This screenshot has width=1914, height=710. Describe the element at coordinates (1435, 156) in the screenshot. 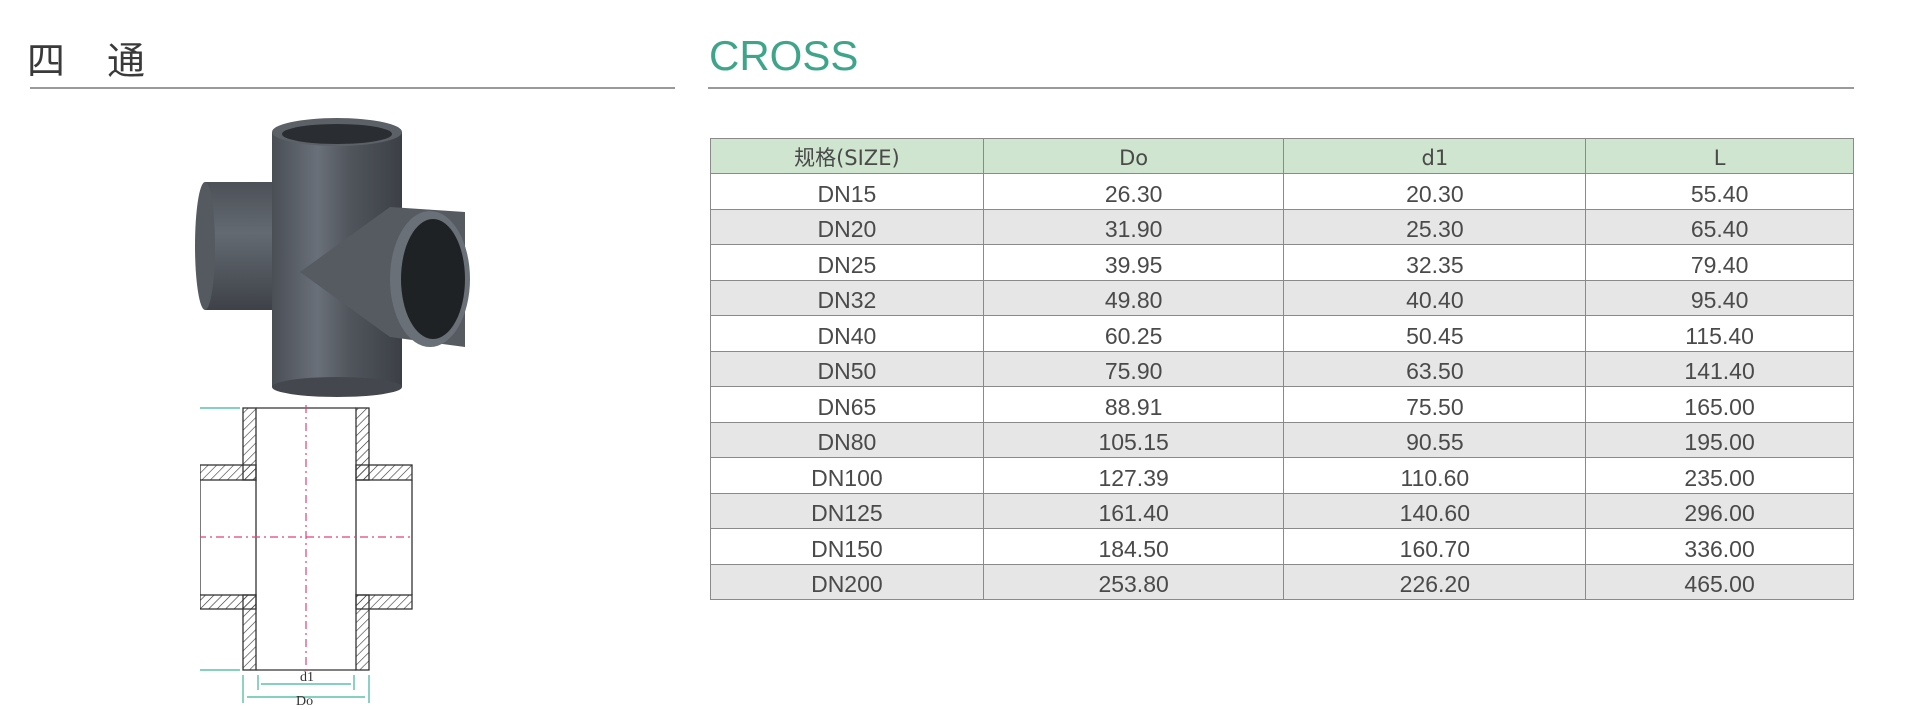

I see `column-header-d1: d1` at that location.